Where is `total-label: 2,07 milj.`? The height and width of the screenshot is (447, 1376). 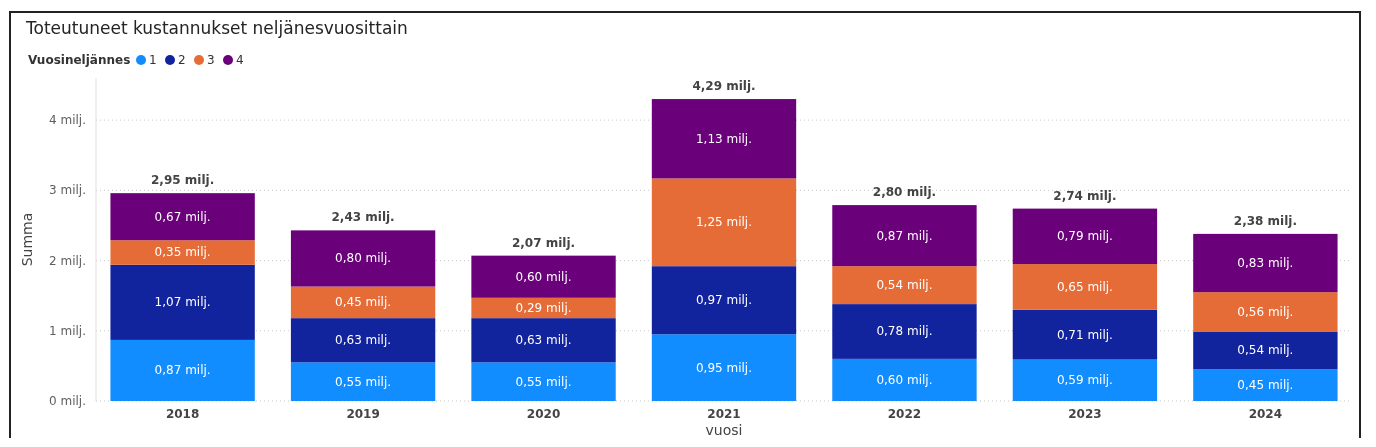
total-label: 2,07 milj. is located at coordinates (543, 242).